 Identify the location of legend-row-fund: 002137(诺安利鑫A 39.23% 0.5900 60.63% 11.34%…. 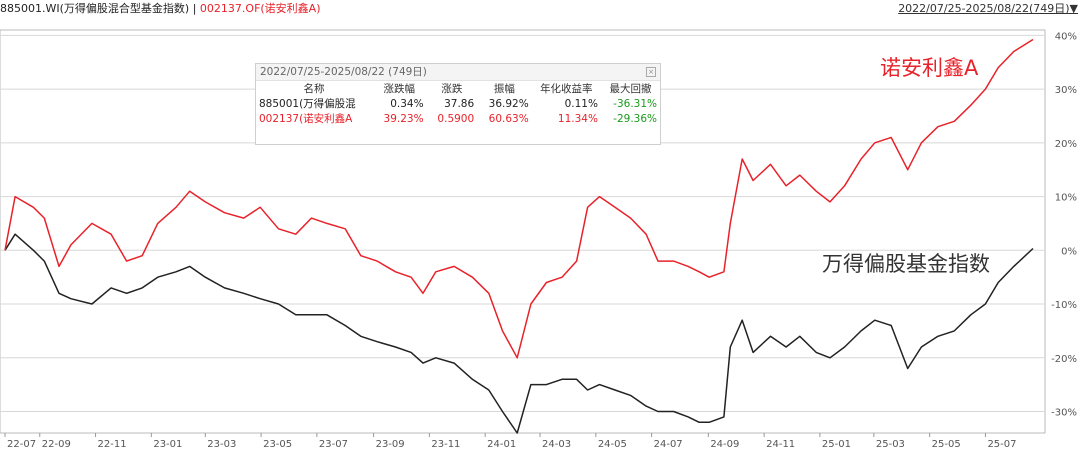
(458, 118).